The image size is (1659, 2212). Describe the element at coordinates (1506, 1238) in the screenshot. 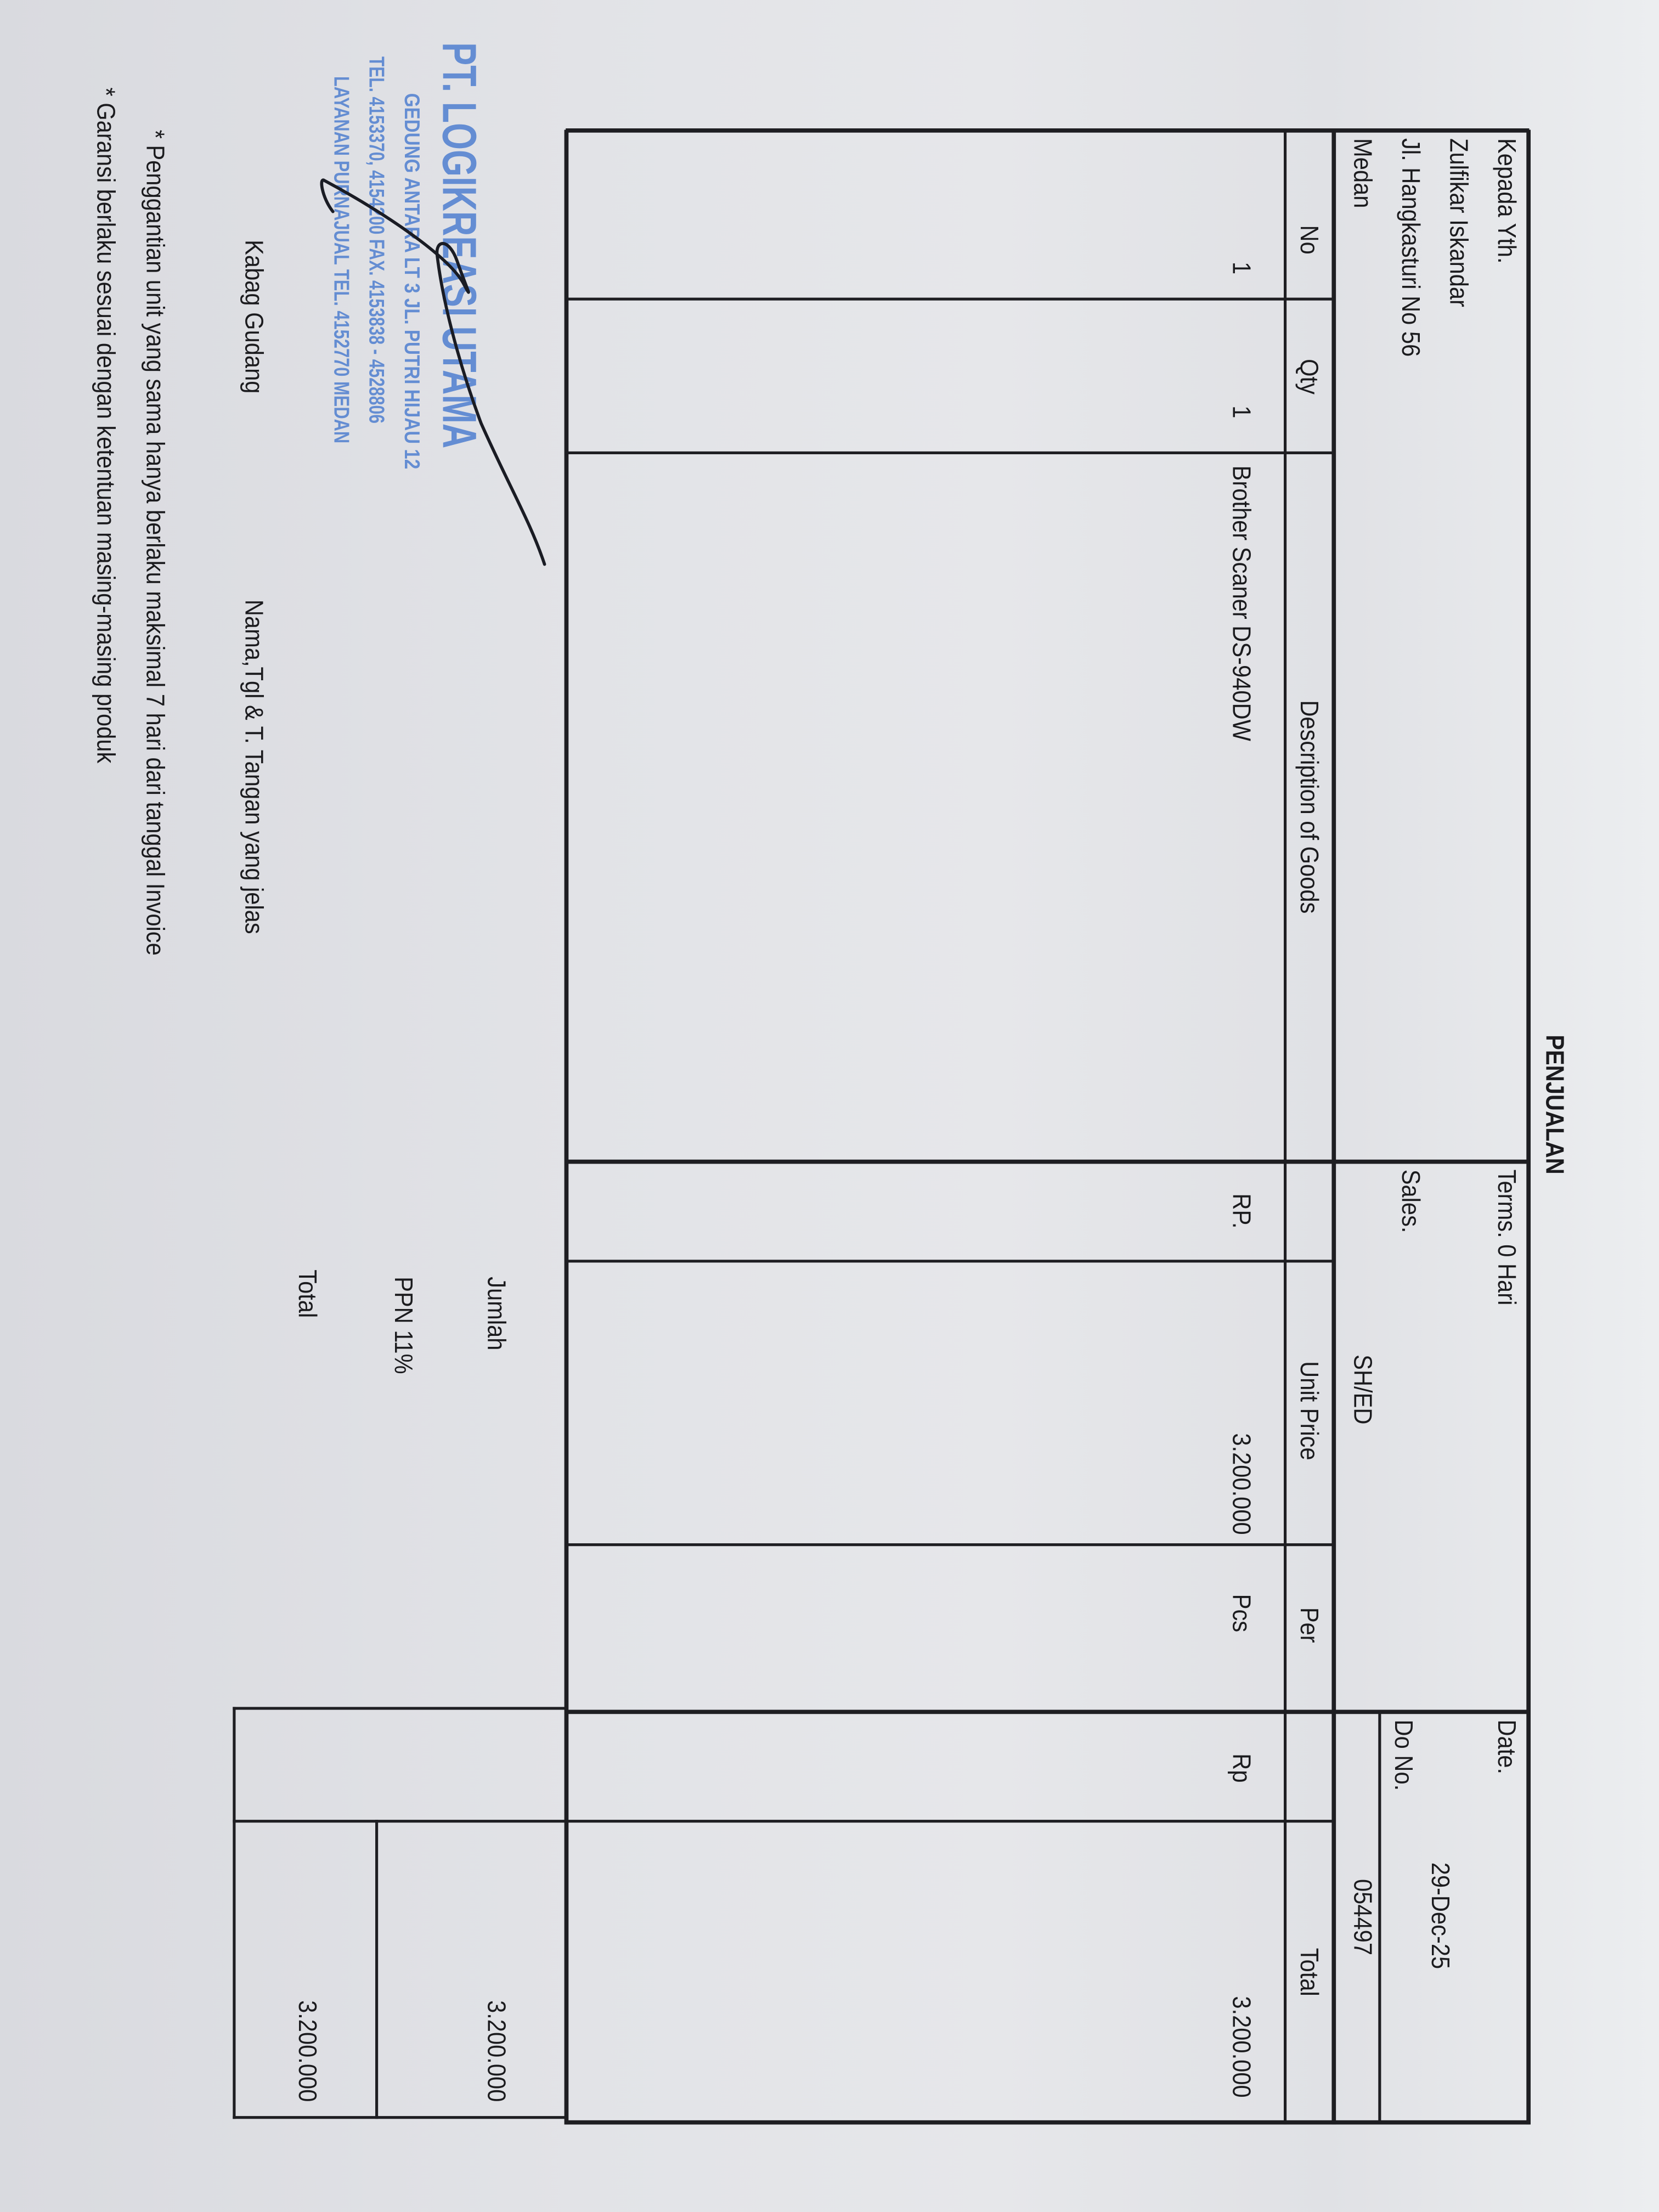

I see `terms: Terms. 0 Hari` at that location.